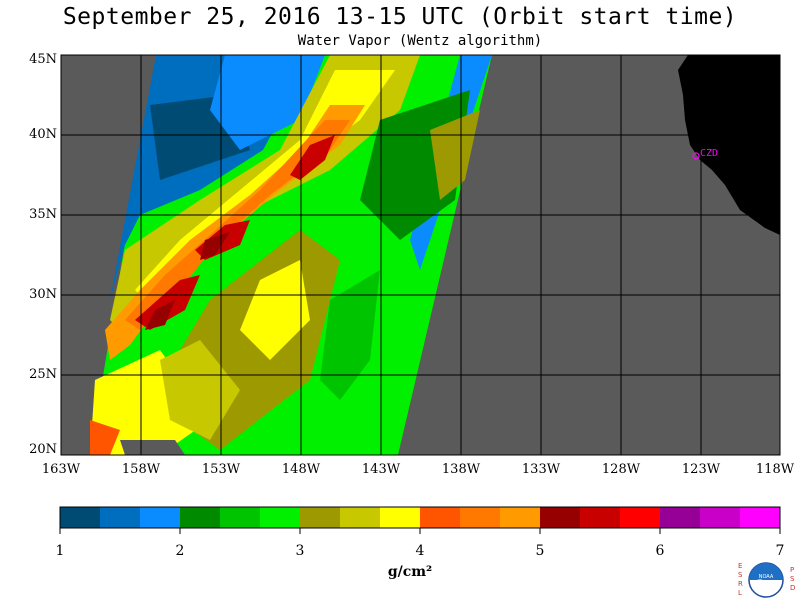 The height and width of the screenshot is (600, 800). What do you see at coordinates (541, 469) in the screenshot?
I see `lon-label-133w: 133W` at bounding box center [541, 469].